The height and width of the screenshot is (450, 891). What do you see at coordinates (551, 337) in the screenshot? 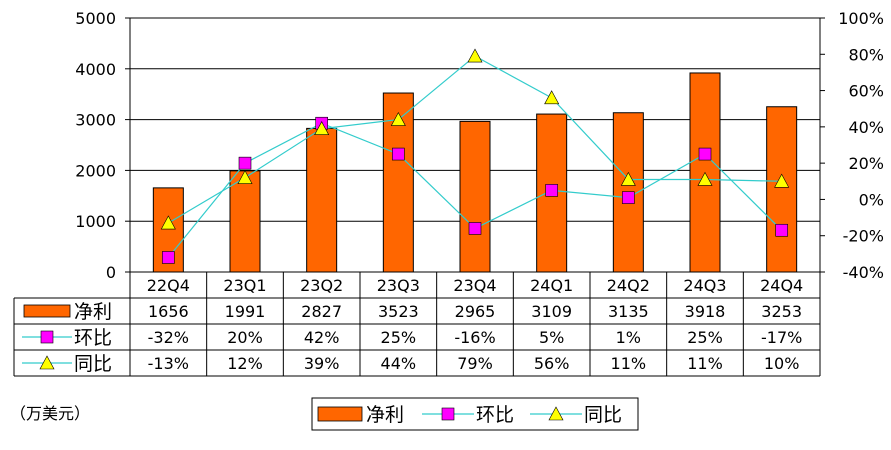
I see `table-value: 5%` at bounding box center [551, 337].